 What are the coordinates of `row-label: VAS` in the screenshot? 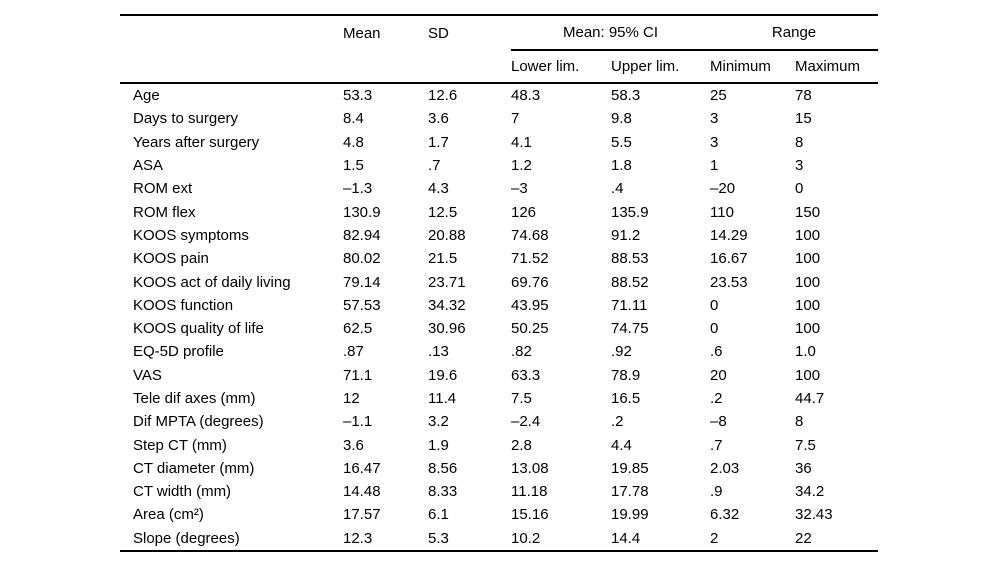 It's located at (147, 375).